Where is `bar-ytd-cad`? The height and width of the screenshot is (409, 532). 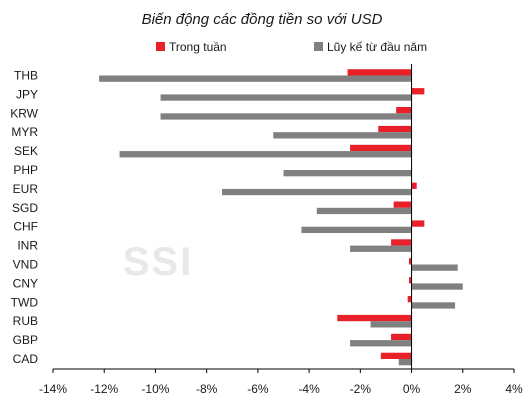
bar-ytd-cad is located at coordinates (405, 362).